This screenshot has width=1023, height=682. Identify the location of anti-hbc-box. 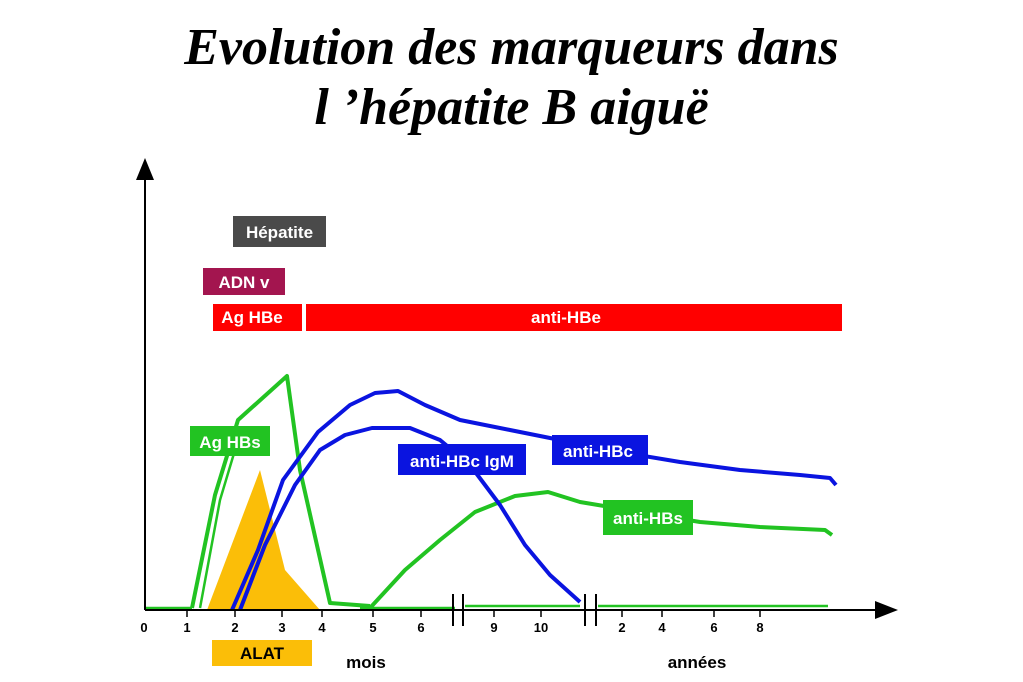
(600, 450).